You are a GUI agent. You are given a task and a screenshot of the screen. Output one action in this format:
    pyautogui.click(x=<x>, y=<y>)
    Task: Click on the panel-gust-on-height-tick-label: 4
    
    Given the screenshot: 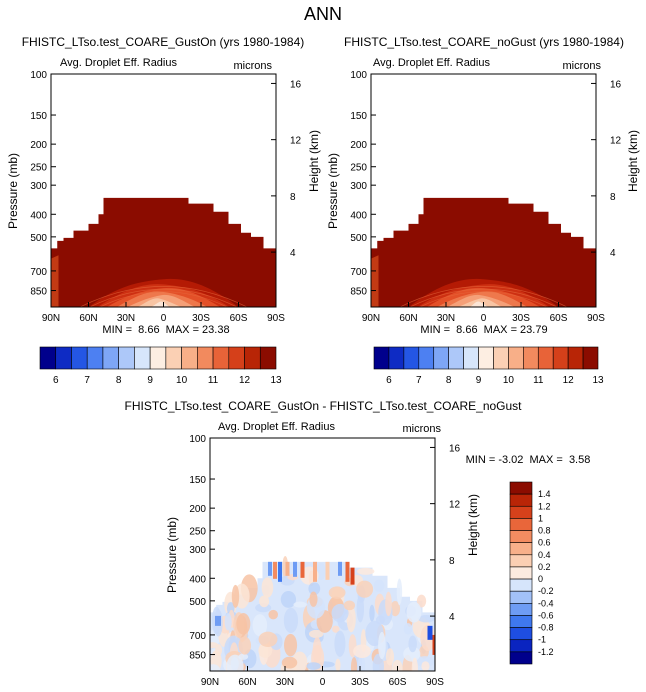 What is the action you would take?
    pyautogui.click(x=293, y=253)
    